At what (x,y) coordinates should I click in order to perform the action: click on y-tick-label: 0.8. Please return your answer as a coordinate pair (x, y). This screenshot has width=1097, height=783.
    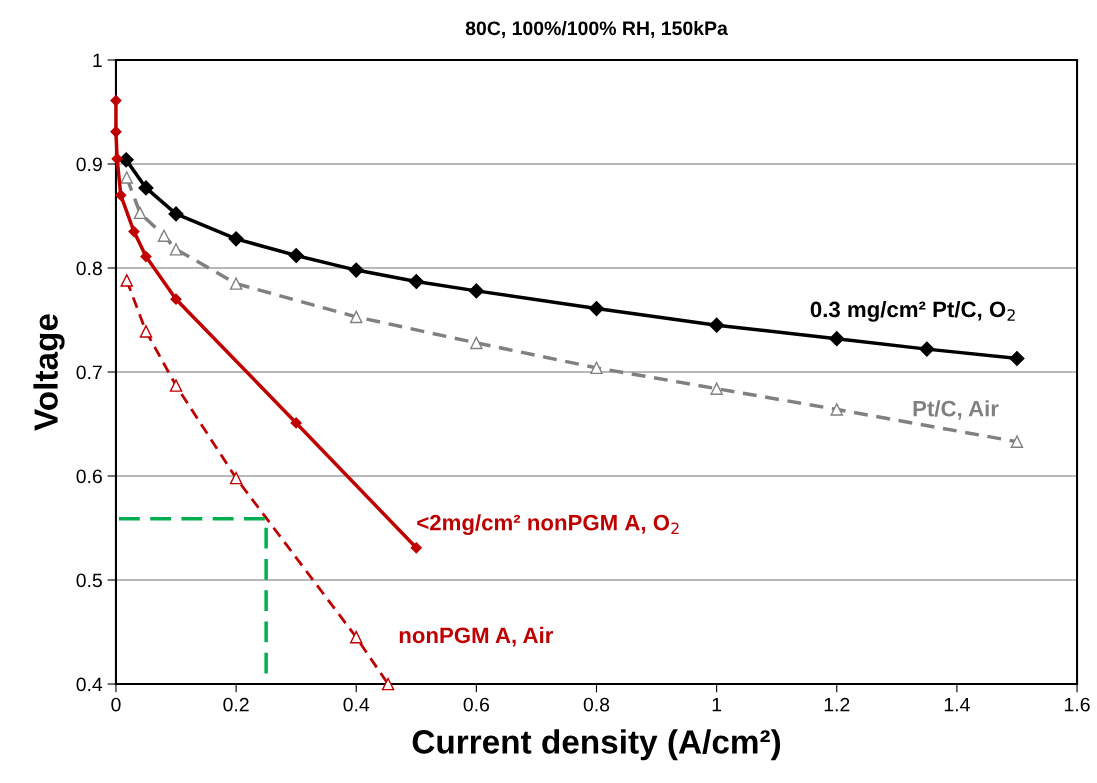
    Looking at the image, I should click on (89, 268).